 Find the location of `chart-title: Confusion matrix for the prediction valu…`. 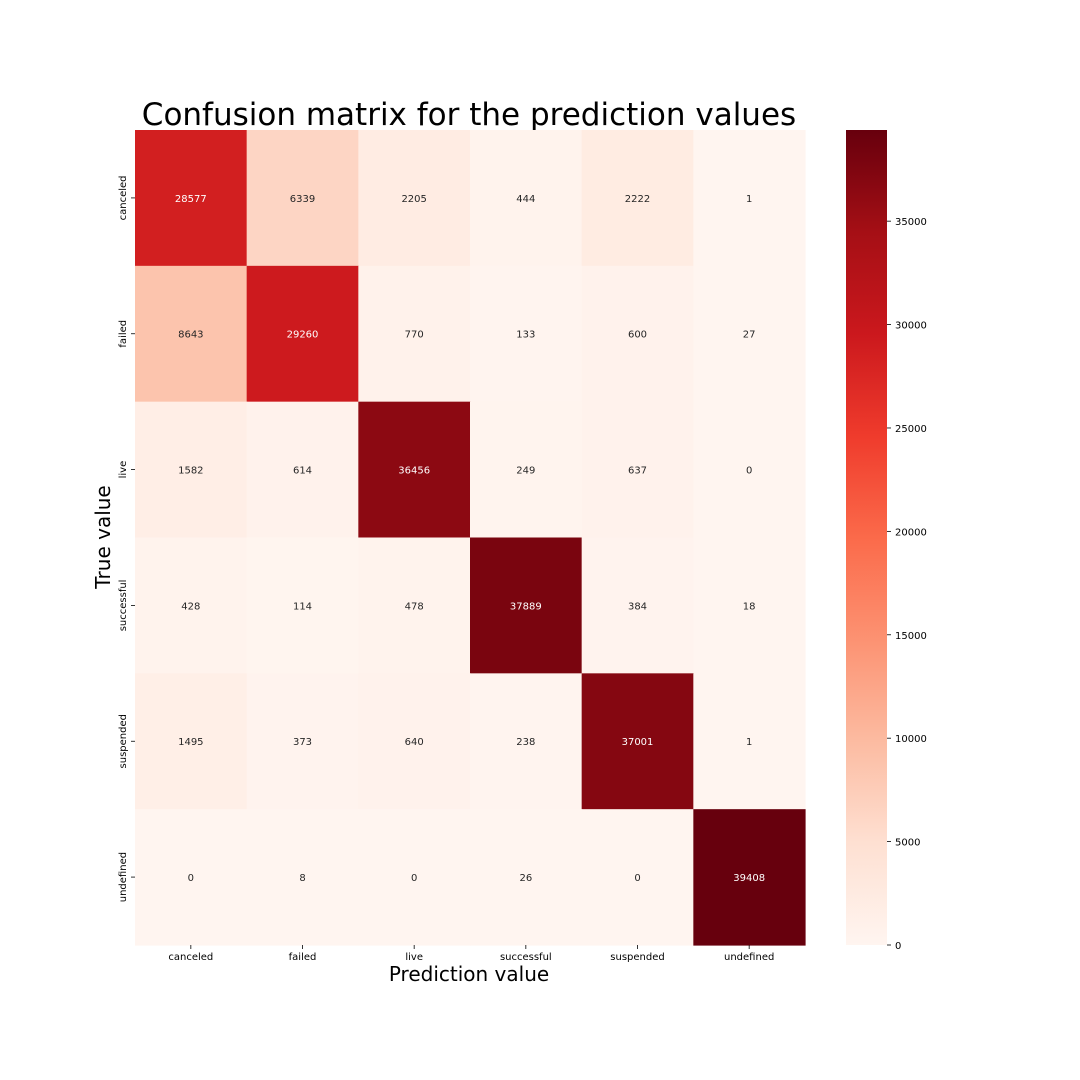

chart-title: Confusion matrix for the prediction valu… is located at coordinates (469, 115).